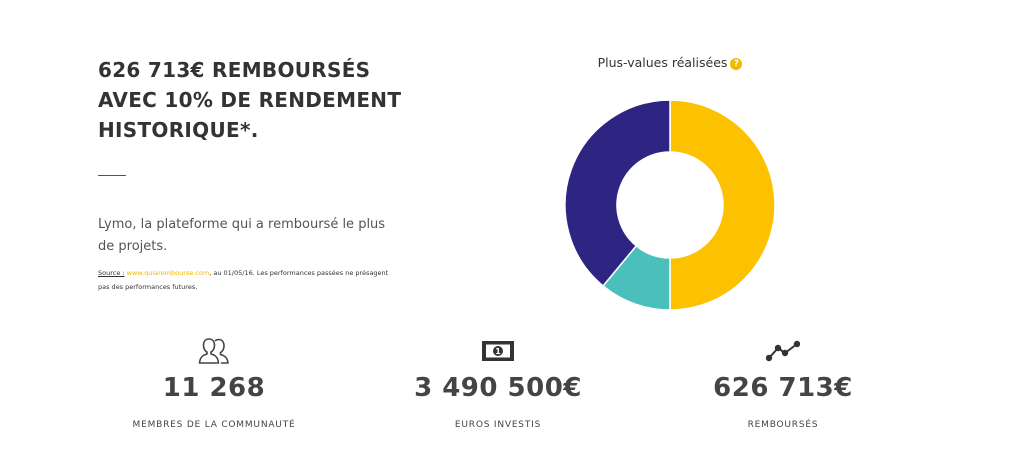 The height and width of the screenshot is (451, 1024). Describe the element at coordinates (214, 425) in the screenshot. I see `stat-members-label: MEMBRES DE LA COMMUNAUTÉ` at that location.